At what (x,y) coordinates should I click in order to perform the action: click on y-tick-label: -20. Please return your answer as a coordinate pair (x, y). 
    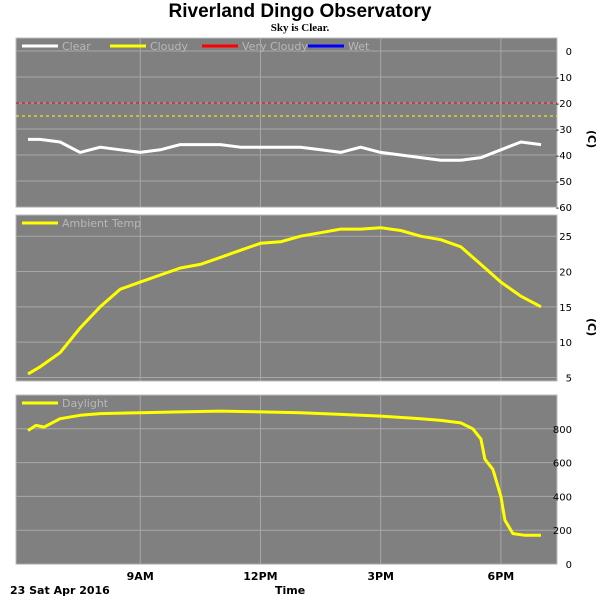
    Looking at the image, I should click on (564, 104).